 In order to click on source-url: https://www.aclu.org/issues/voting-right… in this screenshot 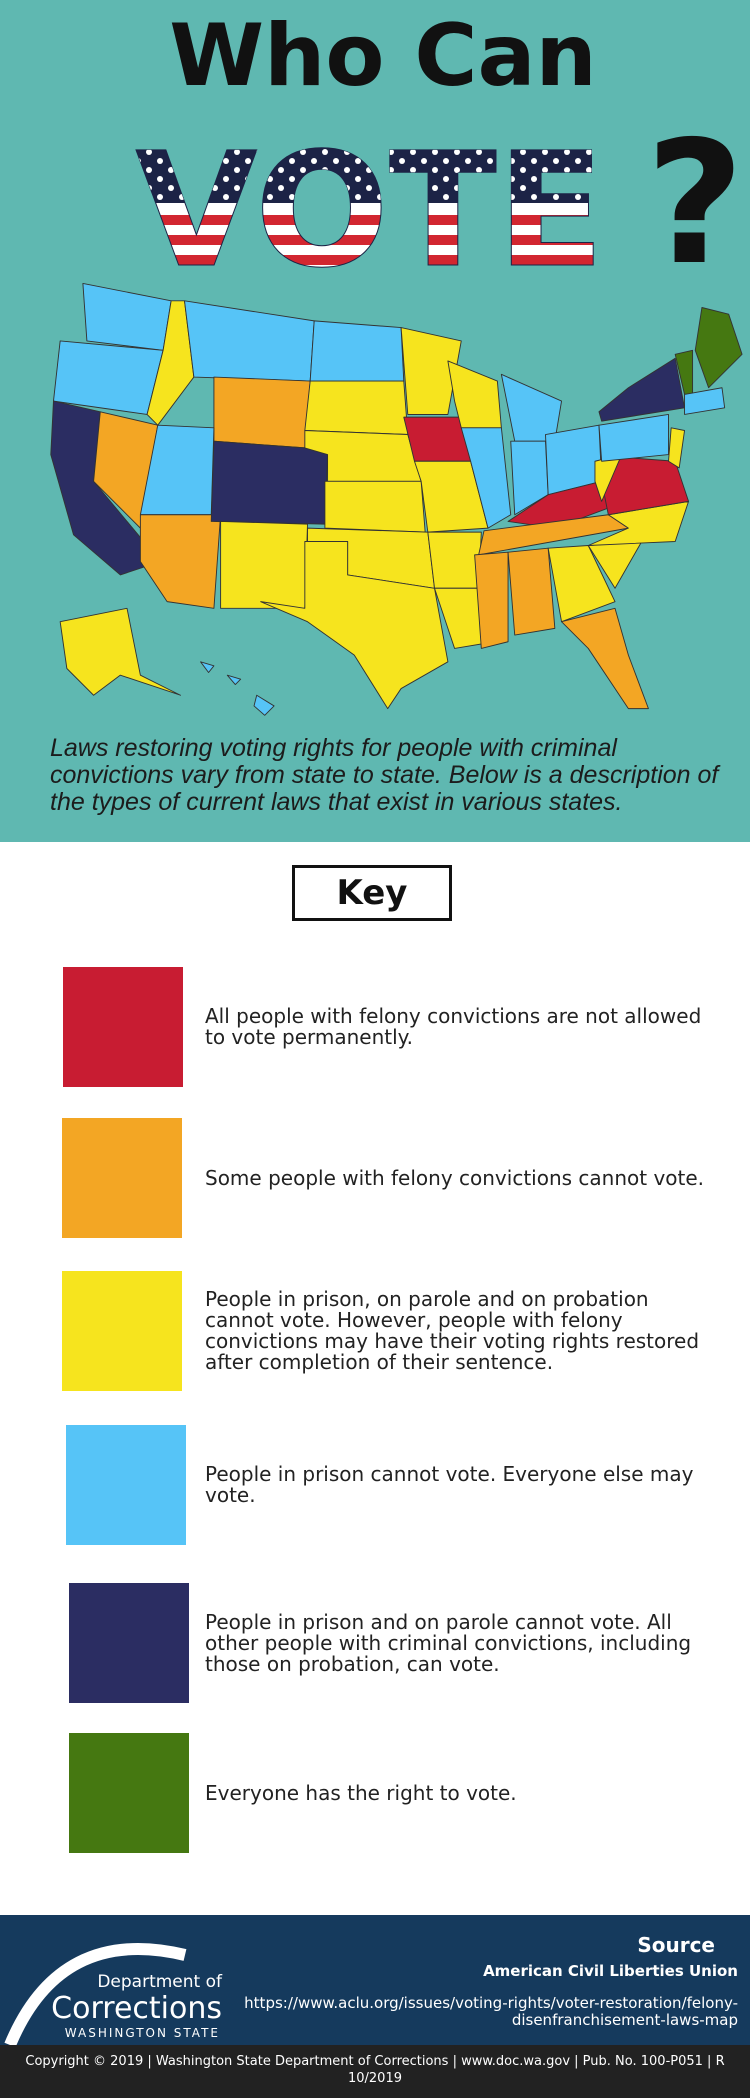, I will do `click(491, 2011)`.